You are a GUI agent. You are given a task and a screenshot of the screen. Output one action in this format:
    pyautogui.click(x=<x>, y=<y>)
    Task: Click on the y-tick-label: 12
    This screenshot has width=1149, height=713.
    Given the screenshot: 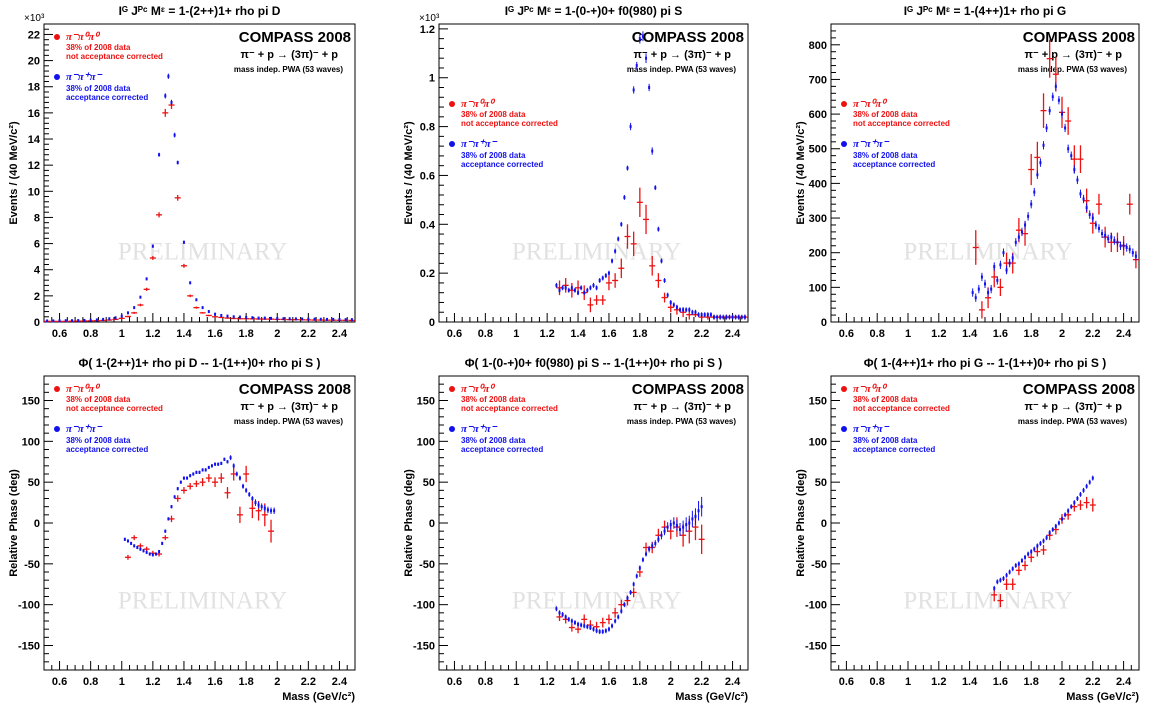 What is the action you would take?
    pyautogui.click(x=34, y=166)
    